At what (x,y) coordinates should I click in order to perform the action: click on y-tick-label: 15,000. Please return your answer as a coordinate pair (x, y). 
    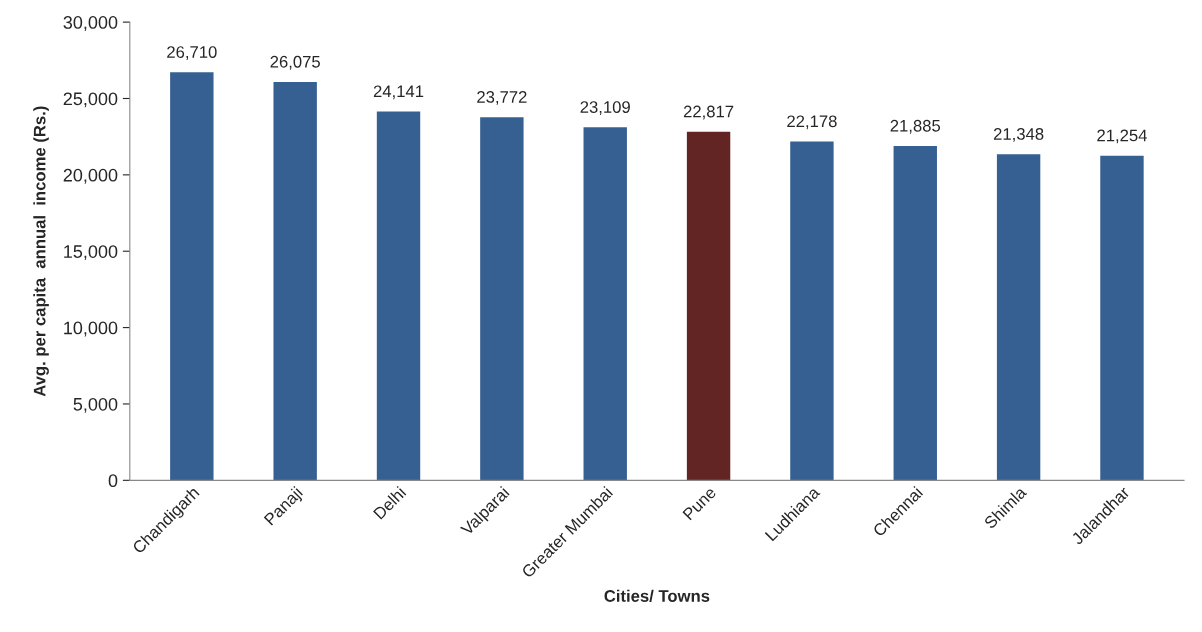
    Looking at the image, I should click on (91, 253).